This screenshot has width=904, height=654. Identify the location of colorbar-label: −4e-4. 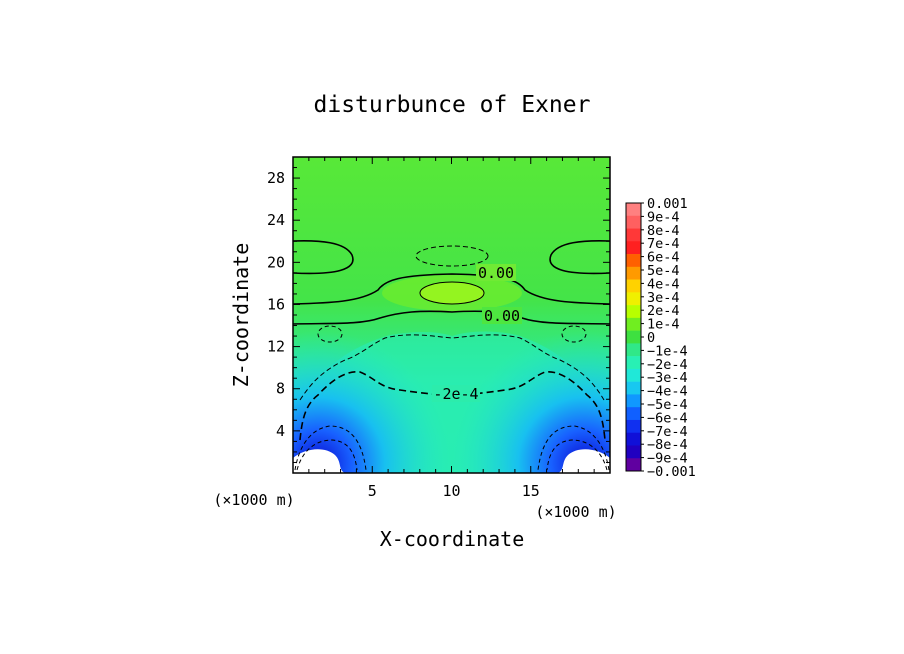
(667, 392).